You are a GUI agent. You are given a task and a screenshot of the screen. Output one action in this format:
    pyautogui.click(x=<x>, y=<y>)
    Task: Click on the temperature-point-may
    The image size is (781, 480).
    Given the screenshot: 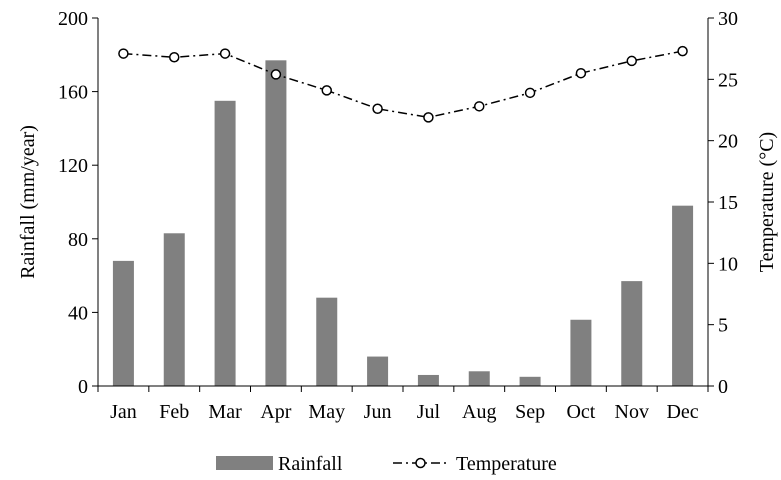 What is the action you would take?
    pyautogui.click(x=326, y=90)
    